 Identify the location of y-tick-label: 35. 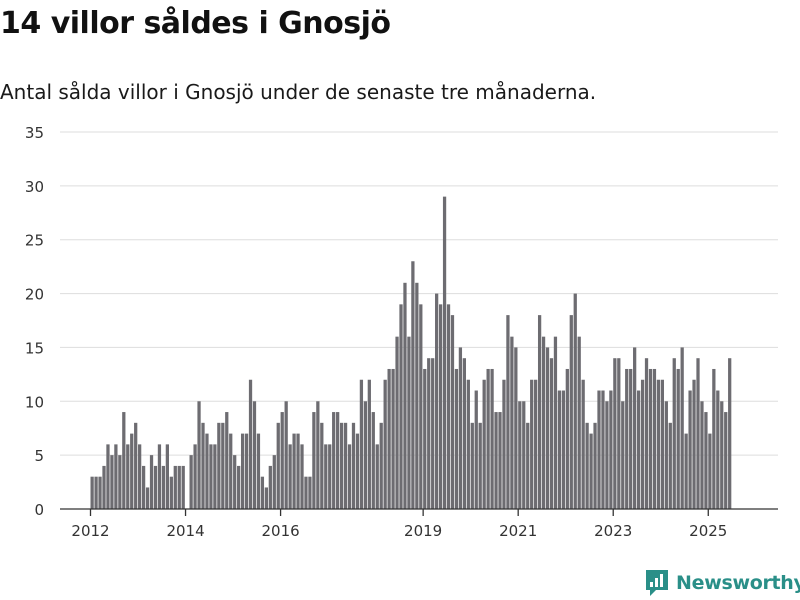
(34, 133).